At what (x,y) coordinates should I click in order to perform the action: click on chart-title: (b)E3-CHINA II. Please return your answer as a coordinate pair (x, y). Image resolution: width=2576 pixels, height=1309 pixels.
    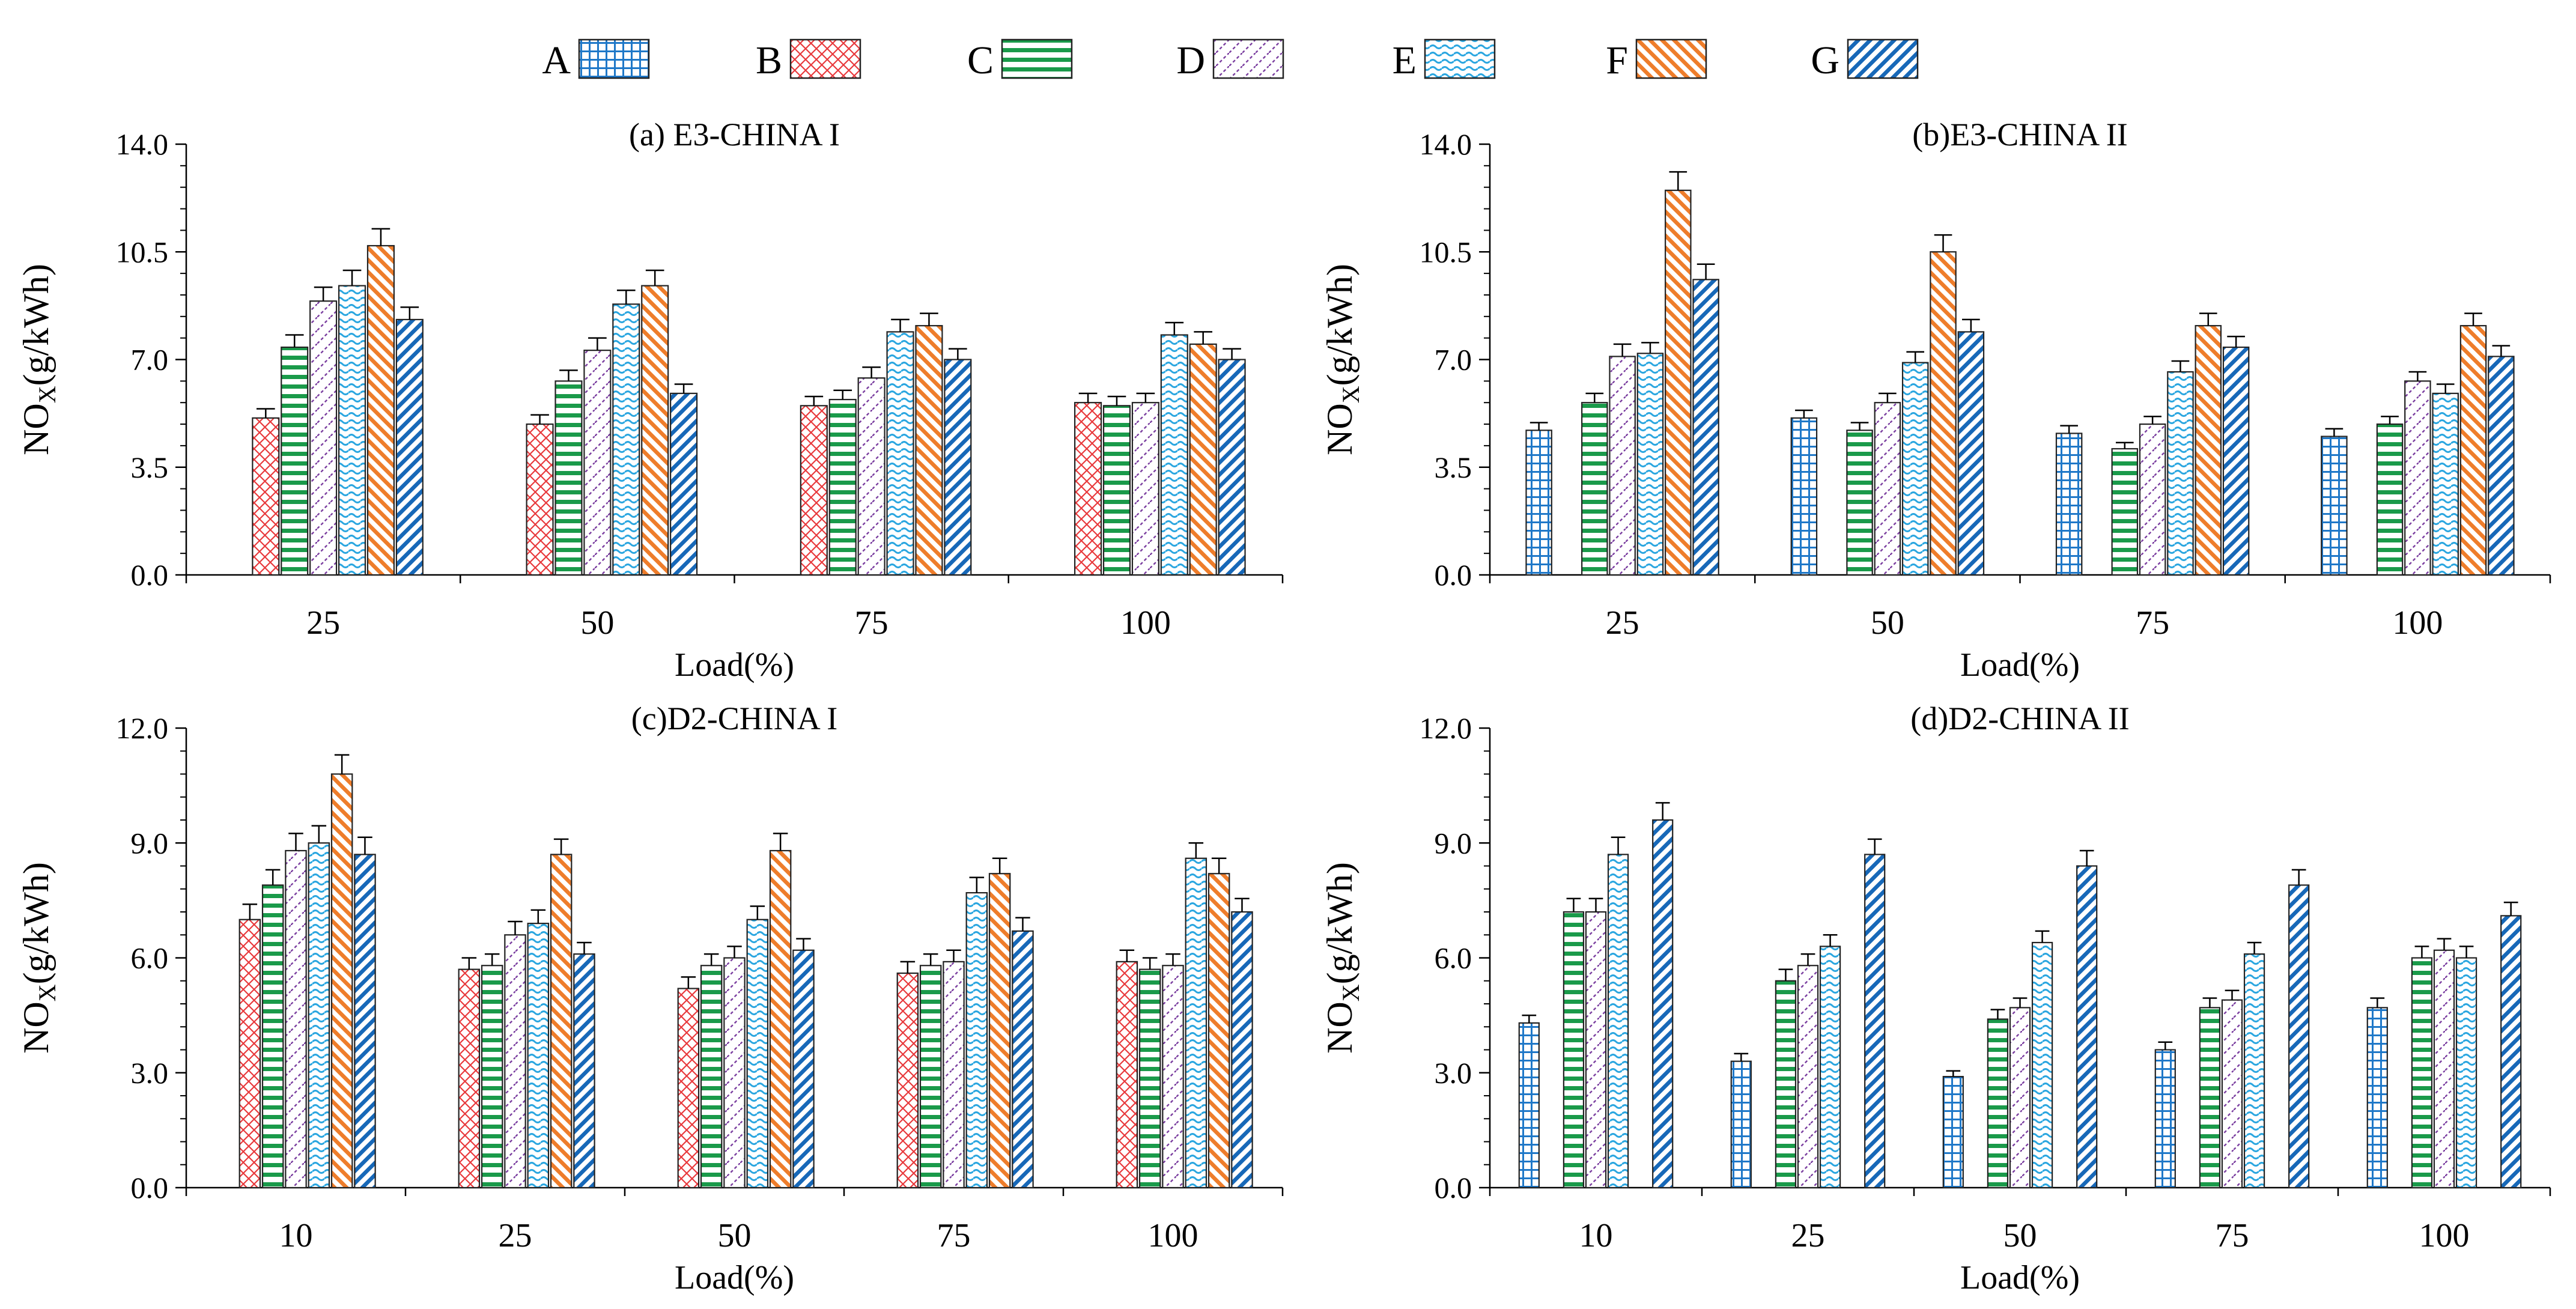
    Looking at the image, I should click on (2019, 135).